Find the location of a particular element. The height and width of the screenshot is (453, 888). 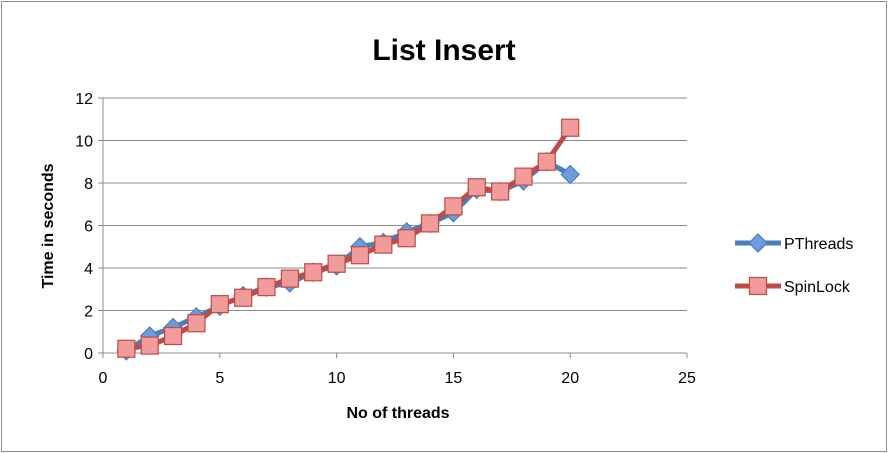

y-tick-label: 10 is located at coordinates (84, 142).